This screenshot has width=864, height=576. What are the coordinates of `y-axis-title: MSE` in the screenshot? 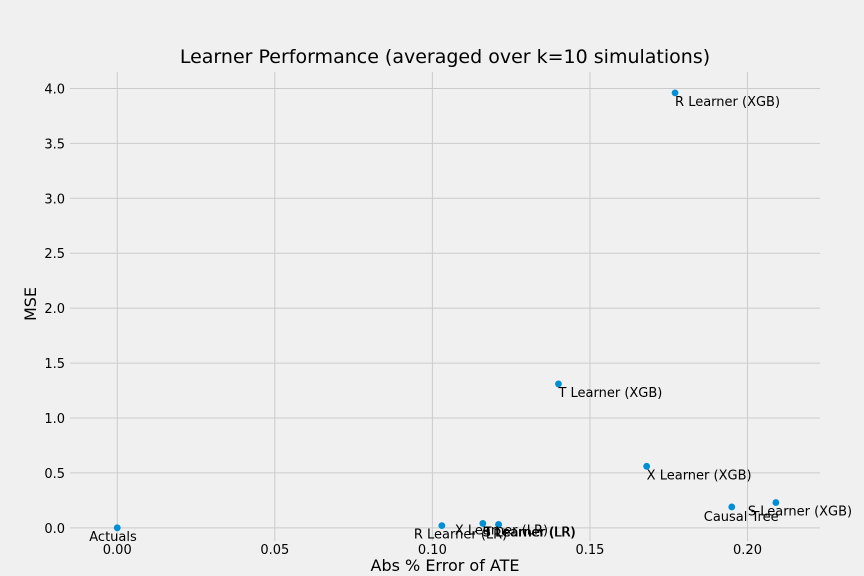 It's located at (30, 304).